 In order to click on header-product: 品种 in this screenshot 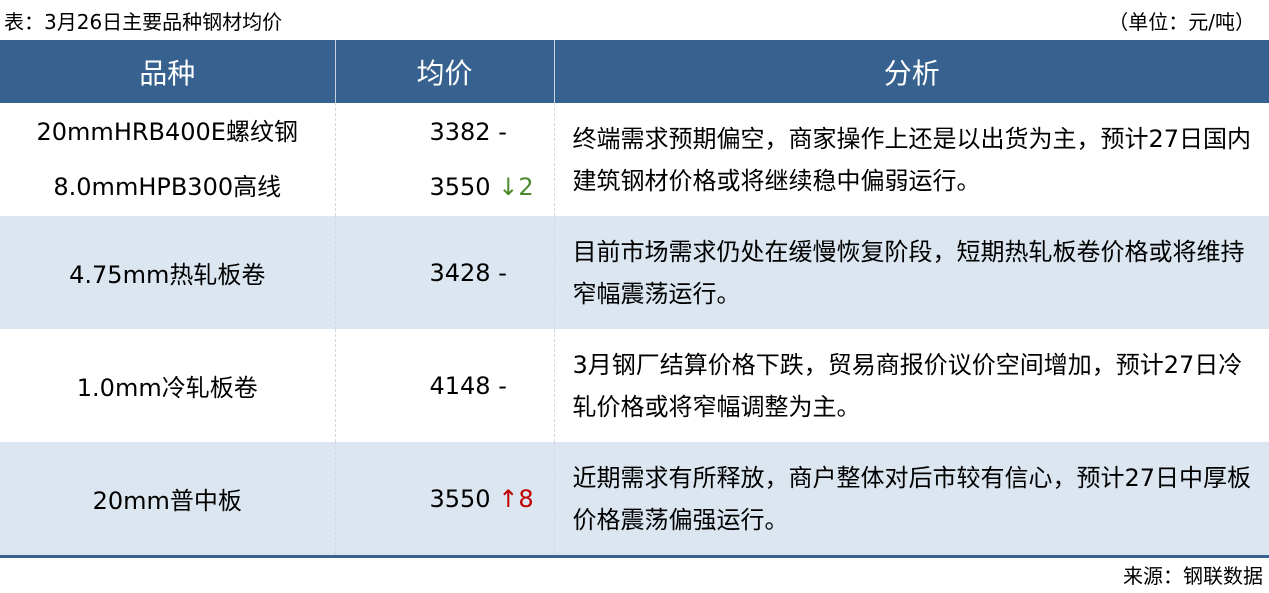, I will do `click(167, 71)`.